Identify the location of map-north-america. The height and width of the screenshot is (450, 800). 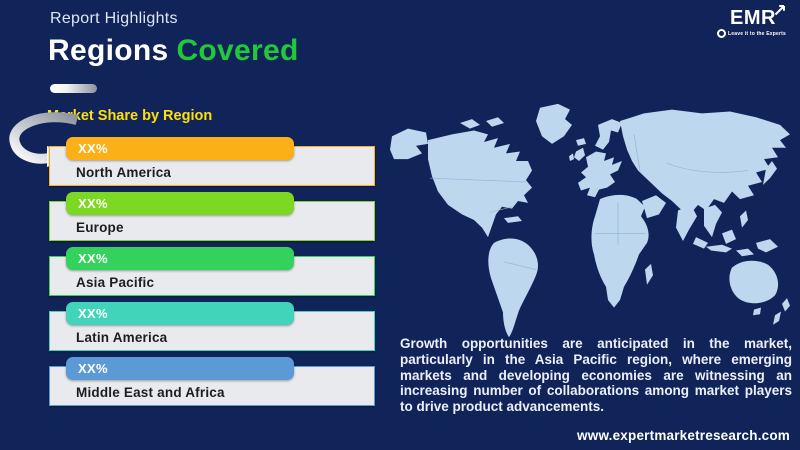
(480, 184).